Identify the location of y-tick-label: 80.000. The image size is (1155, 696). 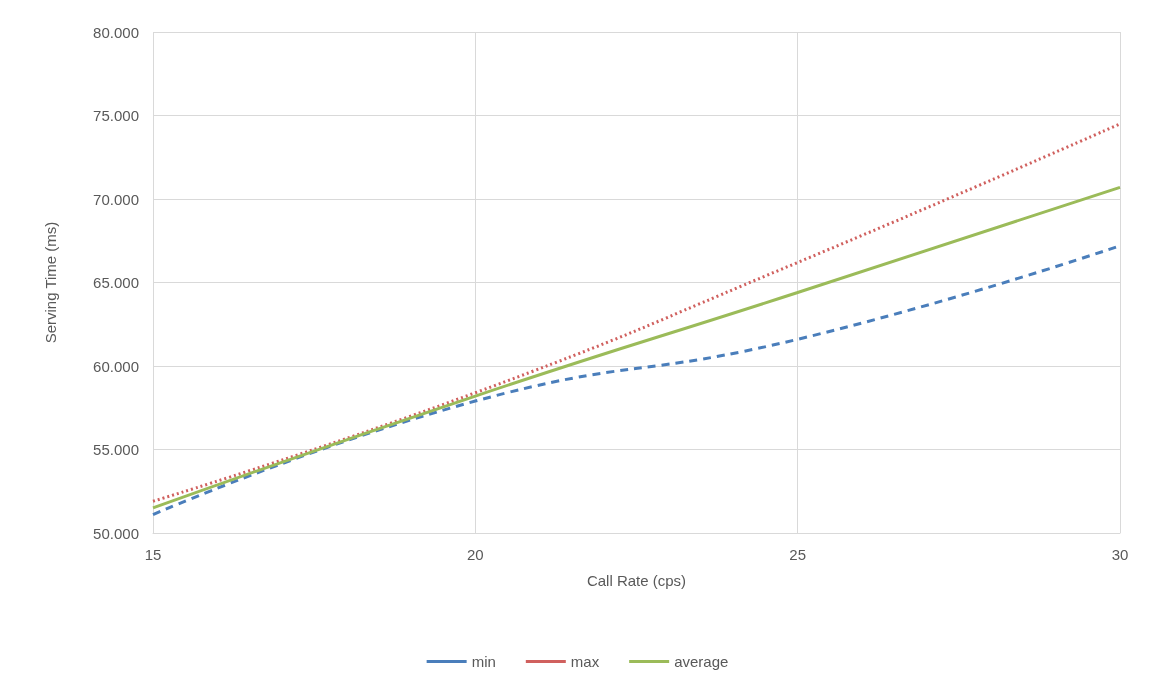
(116, 32).